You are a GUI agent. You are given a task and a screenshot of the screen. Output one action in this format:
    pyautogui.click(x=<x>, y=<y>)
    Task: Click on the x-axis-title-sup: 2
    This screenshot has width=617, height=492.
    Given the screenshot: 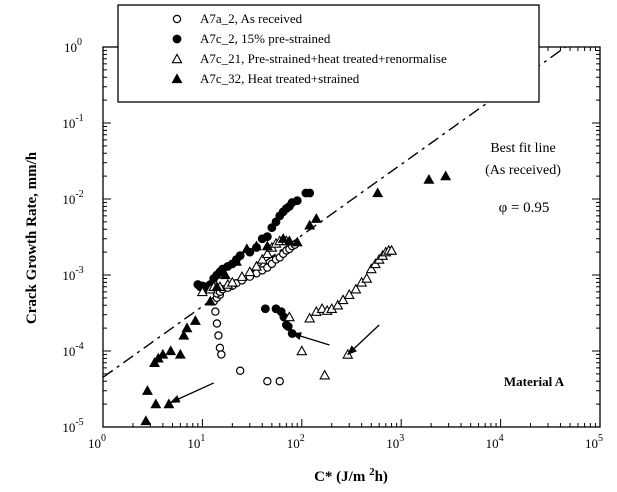 What is the action you would take?
    pyautogui.click(x=372, y=472)
    